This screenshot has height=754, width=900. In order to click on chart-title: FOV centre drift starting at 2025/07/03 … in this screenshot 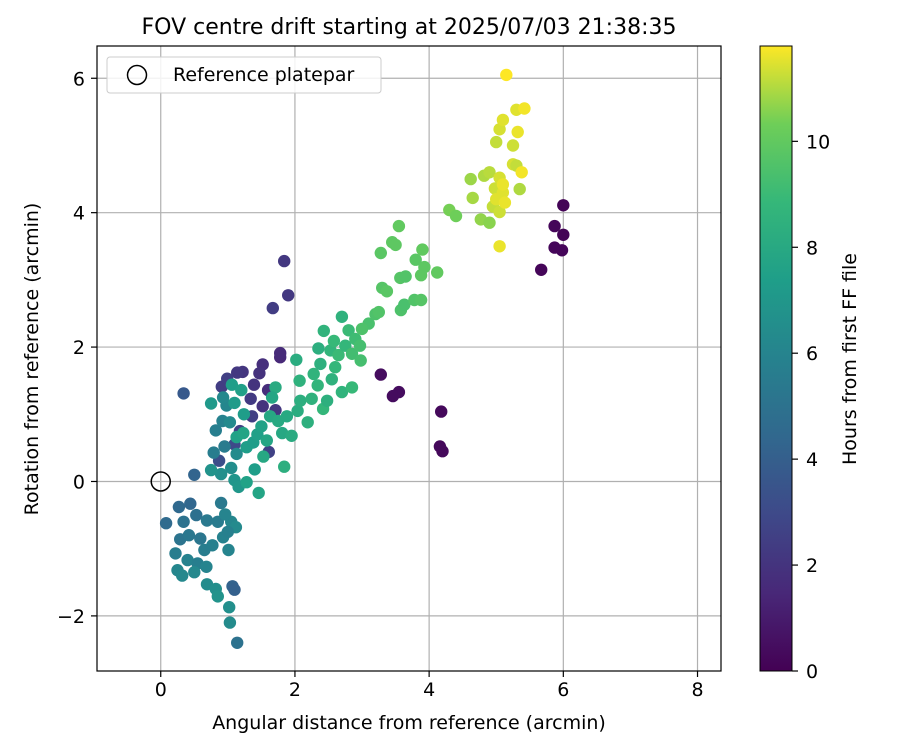, I will do `click(409, 27)`.